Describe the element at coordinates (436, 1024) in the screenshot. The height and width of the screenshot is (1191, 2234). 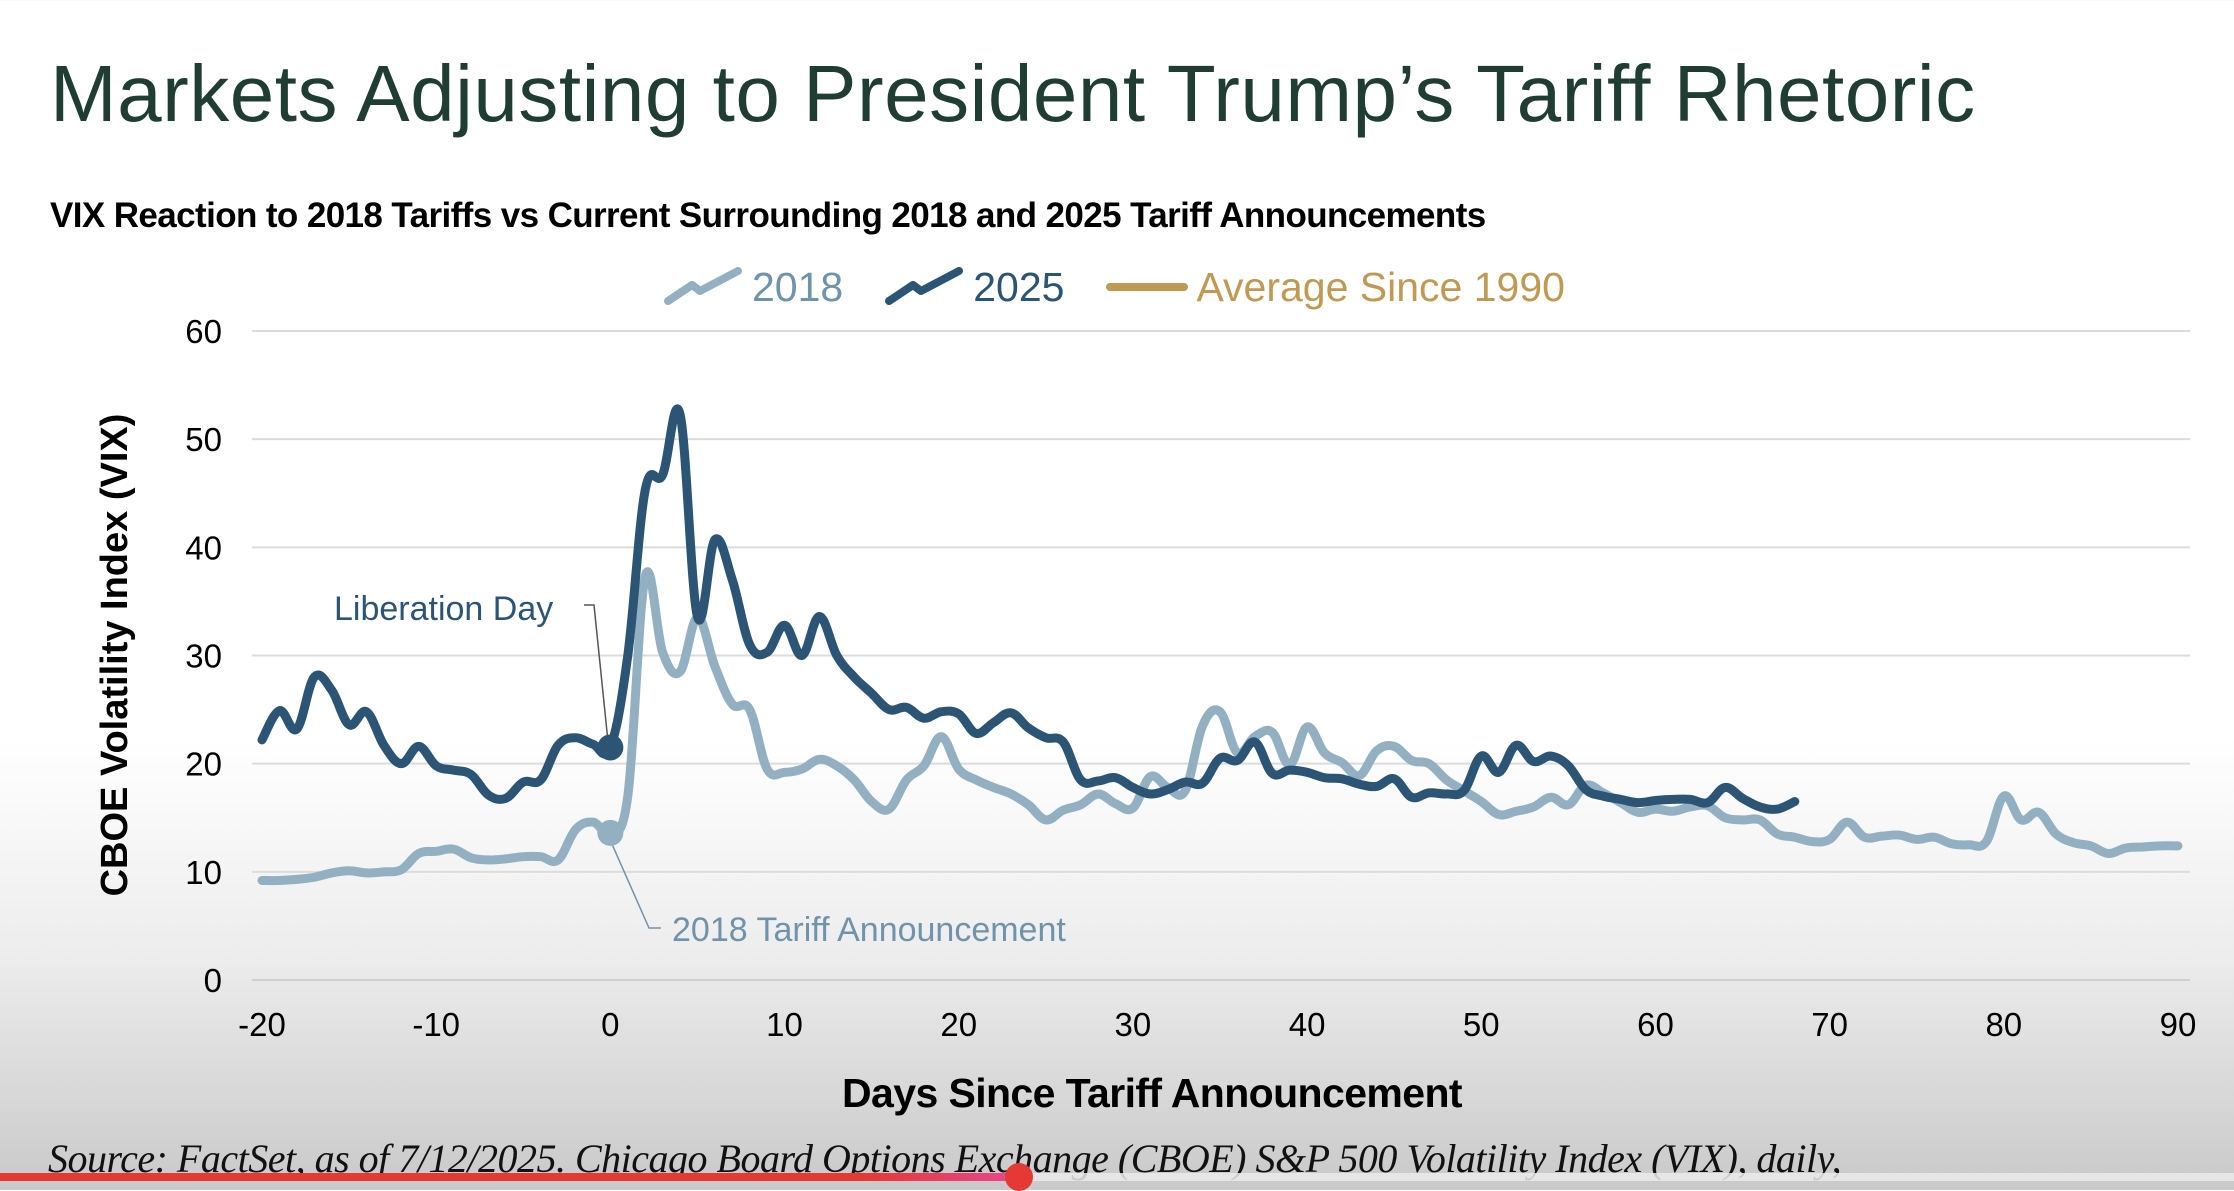
I see `x-tick-label: -10` at that location.